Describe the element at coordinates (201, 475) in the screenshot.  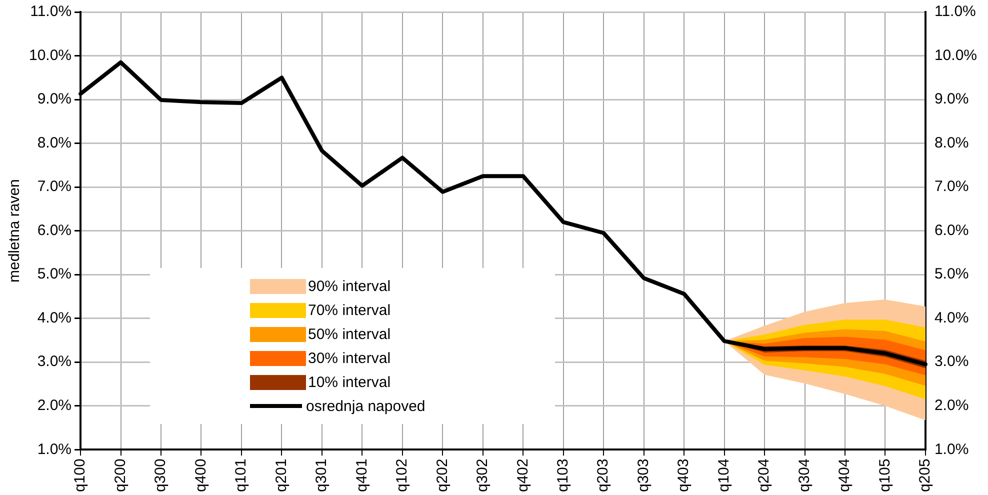
I see `x-tick-label: q400` at that location.